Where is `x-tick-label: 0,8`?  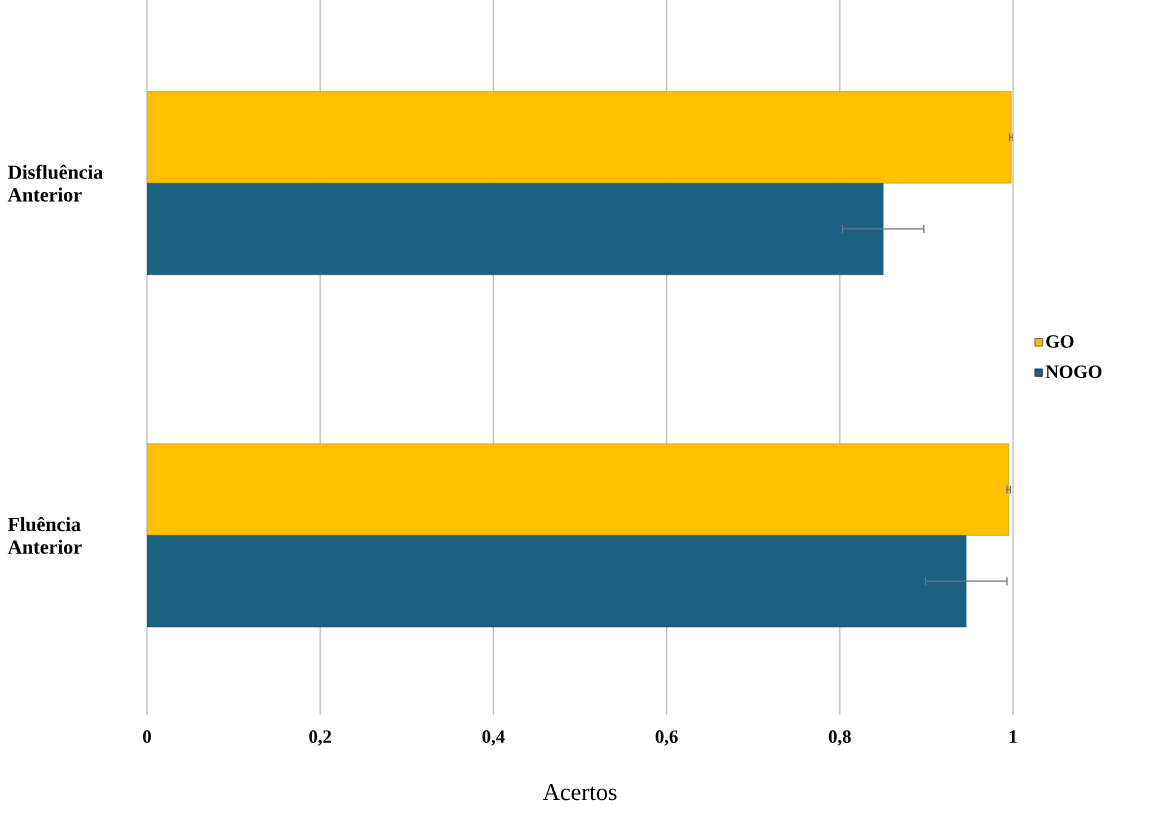 x-tick-label: 0,8 is located at coordinates (839, 738).